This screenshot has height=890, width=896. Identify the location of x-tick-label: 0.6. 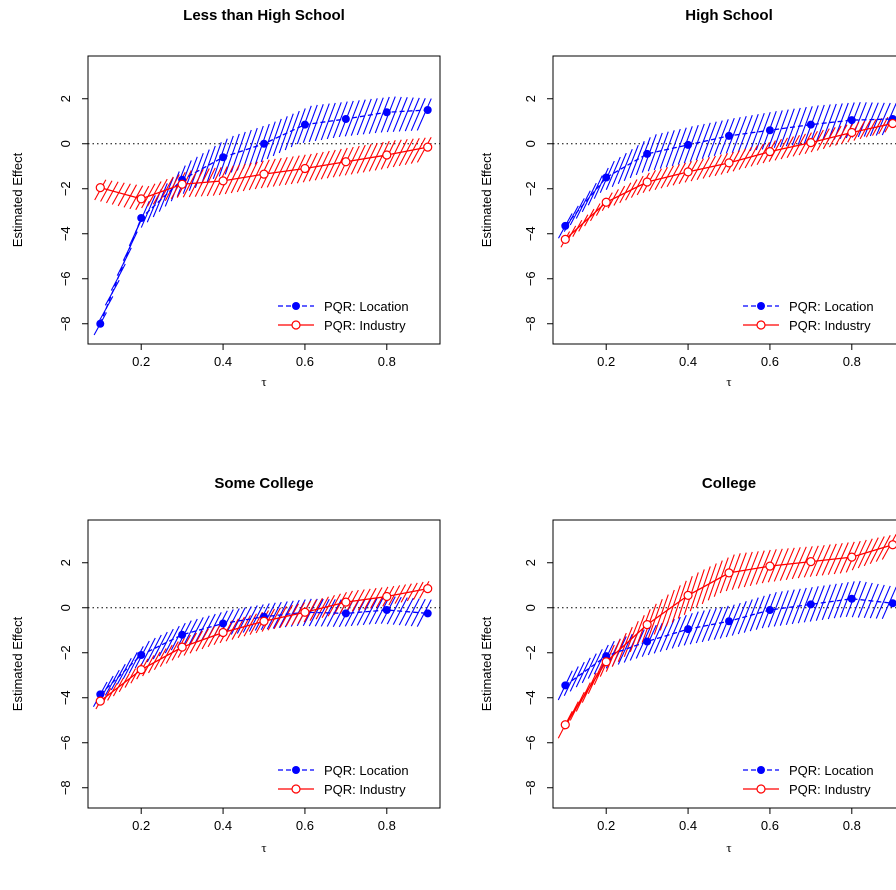
(305, 361).